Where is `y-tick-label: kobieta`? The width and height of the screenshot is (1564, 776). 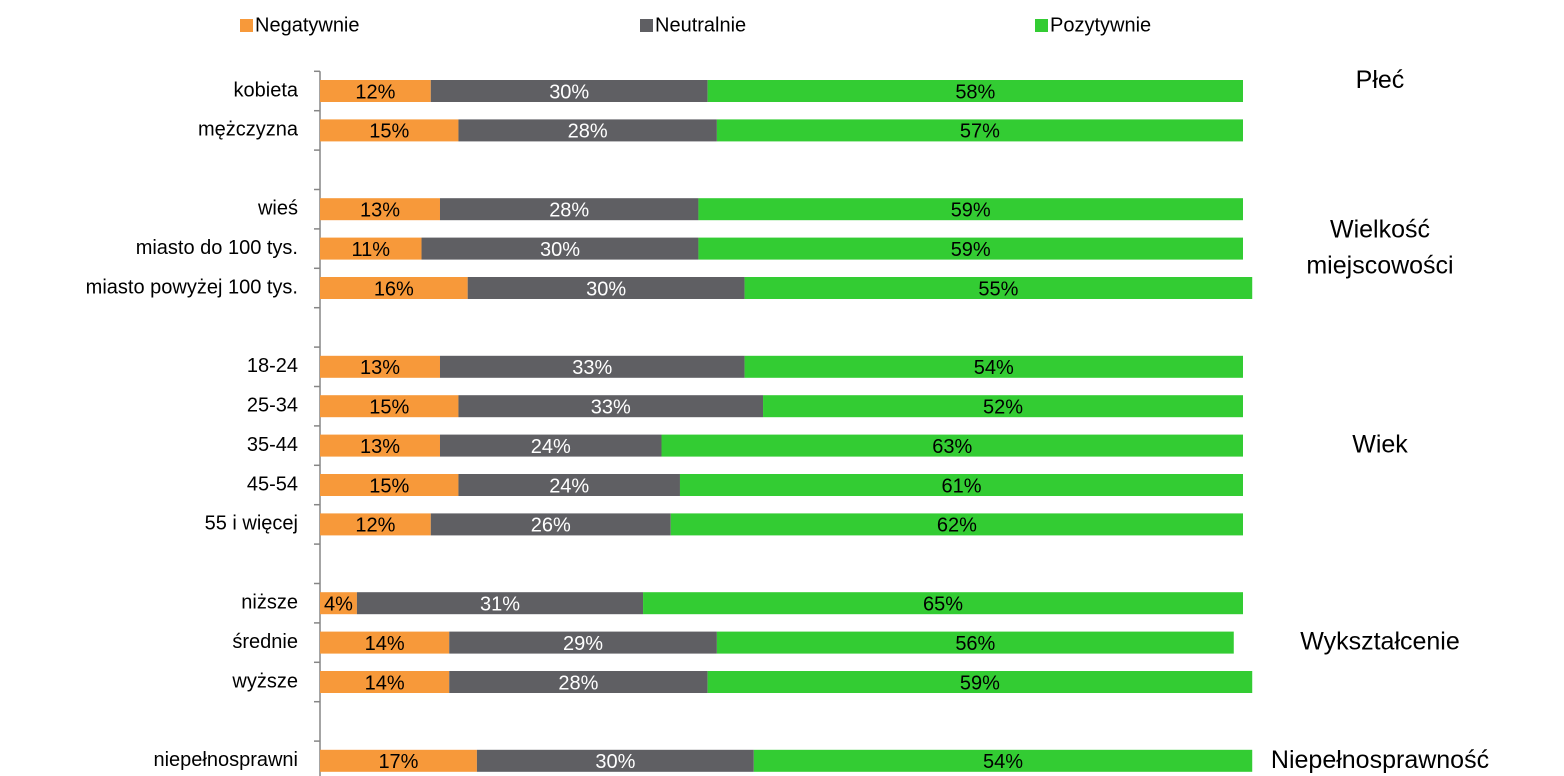 y-tick-label: kobieta is located at coordinates (266, 90).